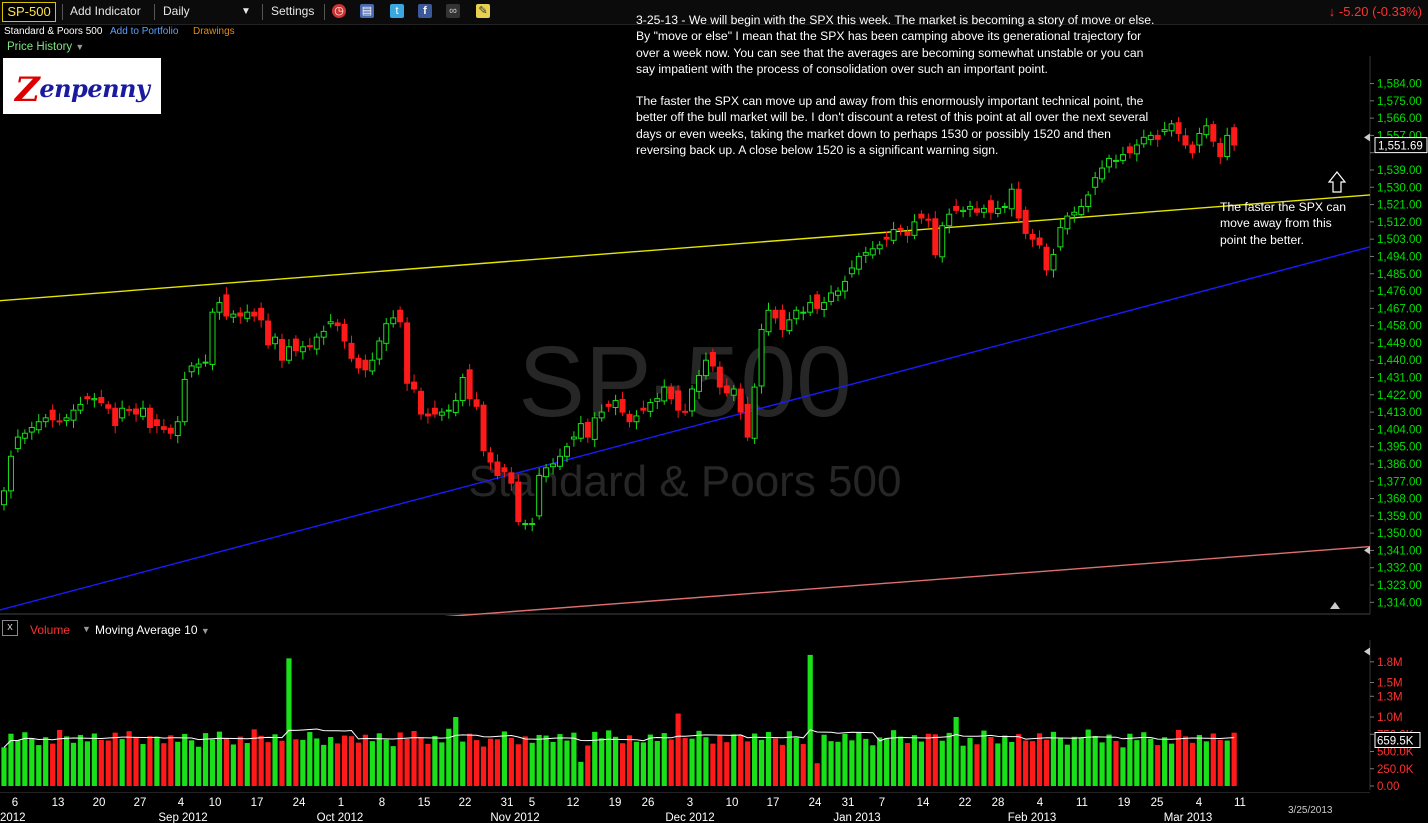 The image size is (1428, 823). I want to click on volume-label-text: Volume, so click(50, 630).